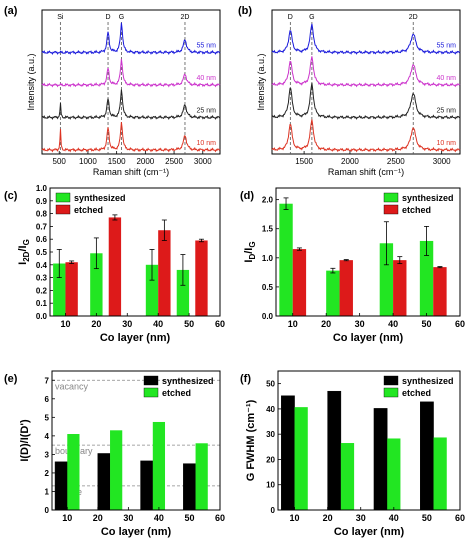 The image size is (467, 550). I want to click on panel-label: (f), so click(245, 379).